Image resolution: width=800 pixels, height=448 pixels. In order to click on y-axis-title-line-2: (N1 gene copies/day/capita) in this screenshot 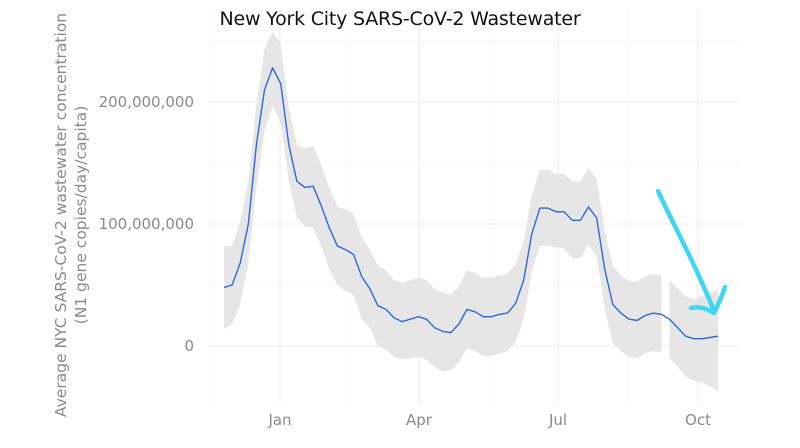, I will do `click(81, 215)`.